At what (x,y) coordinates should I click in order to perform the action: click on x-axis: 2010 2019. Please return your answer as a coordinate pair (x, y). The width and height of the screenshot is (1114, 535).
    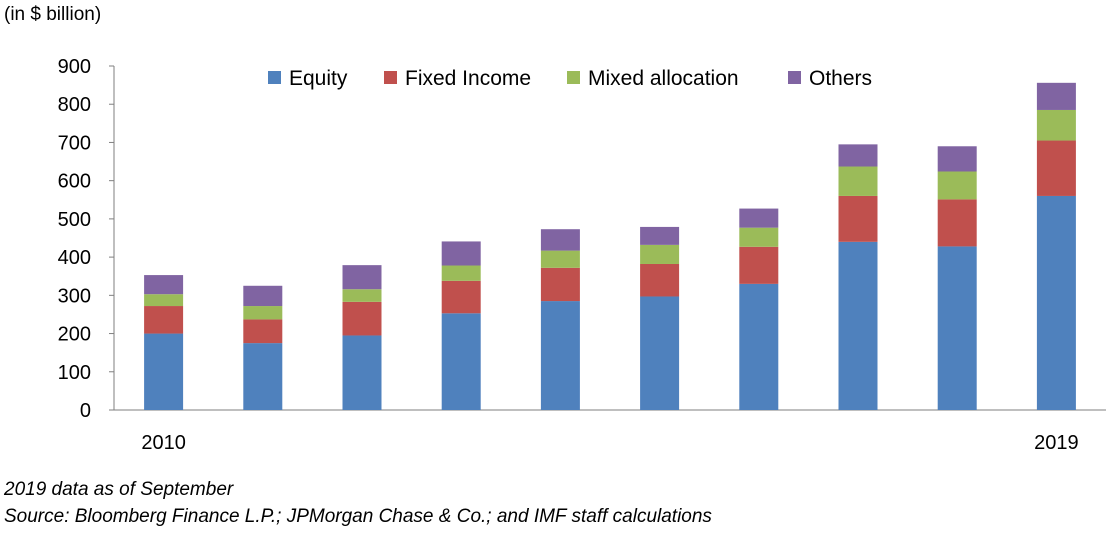
    Looking at the image, I should click on (610, 431).